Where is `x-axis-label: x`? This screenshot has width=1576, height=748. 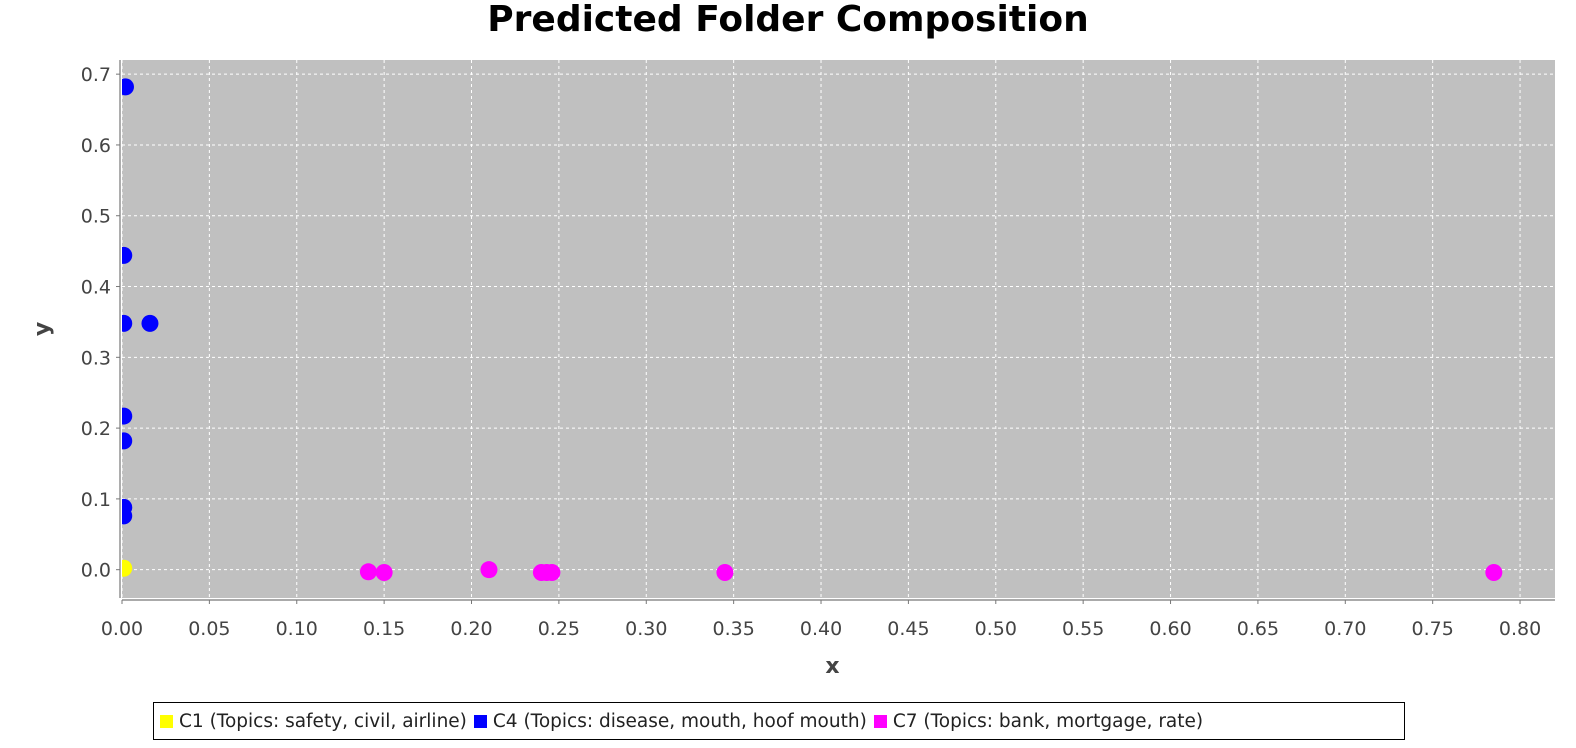 x-axis-label: x is located at coordinates (832, 666).